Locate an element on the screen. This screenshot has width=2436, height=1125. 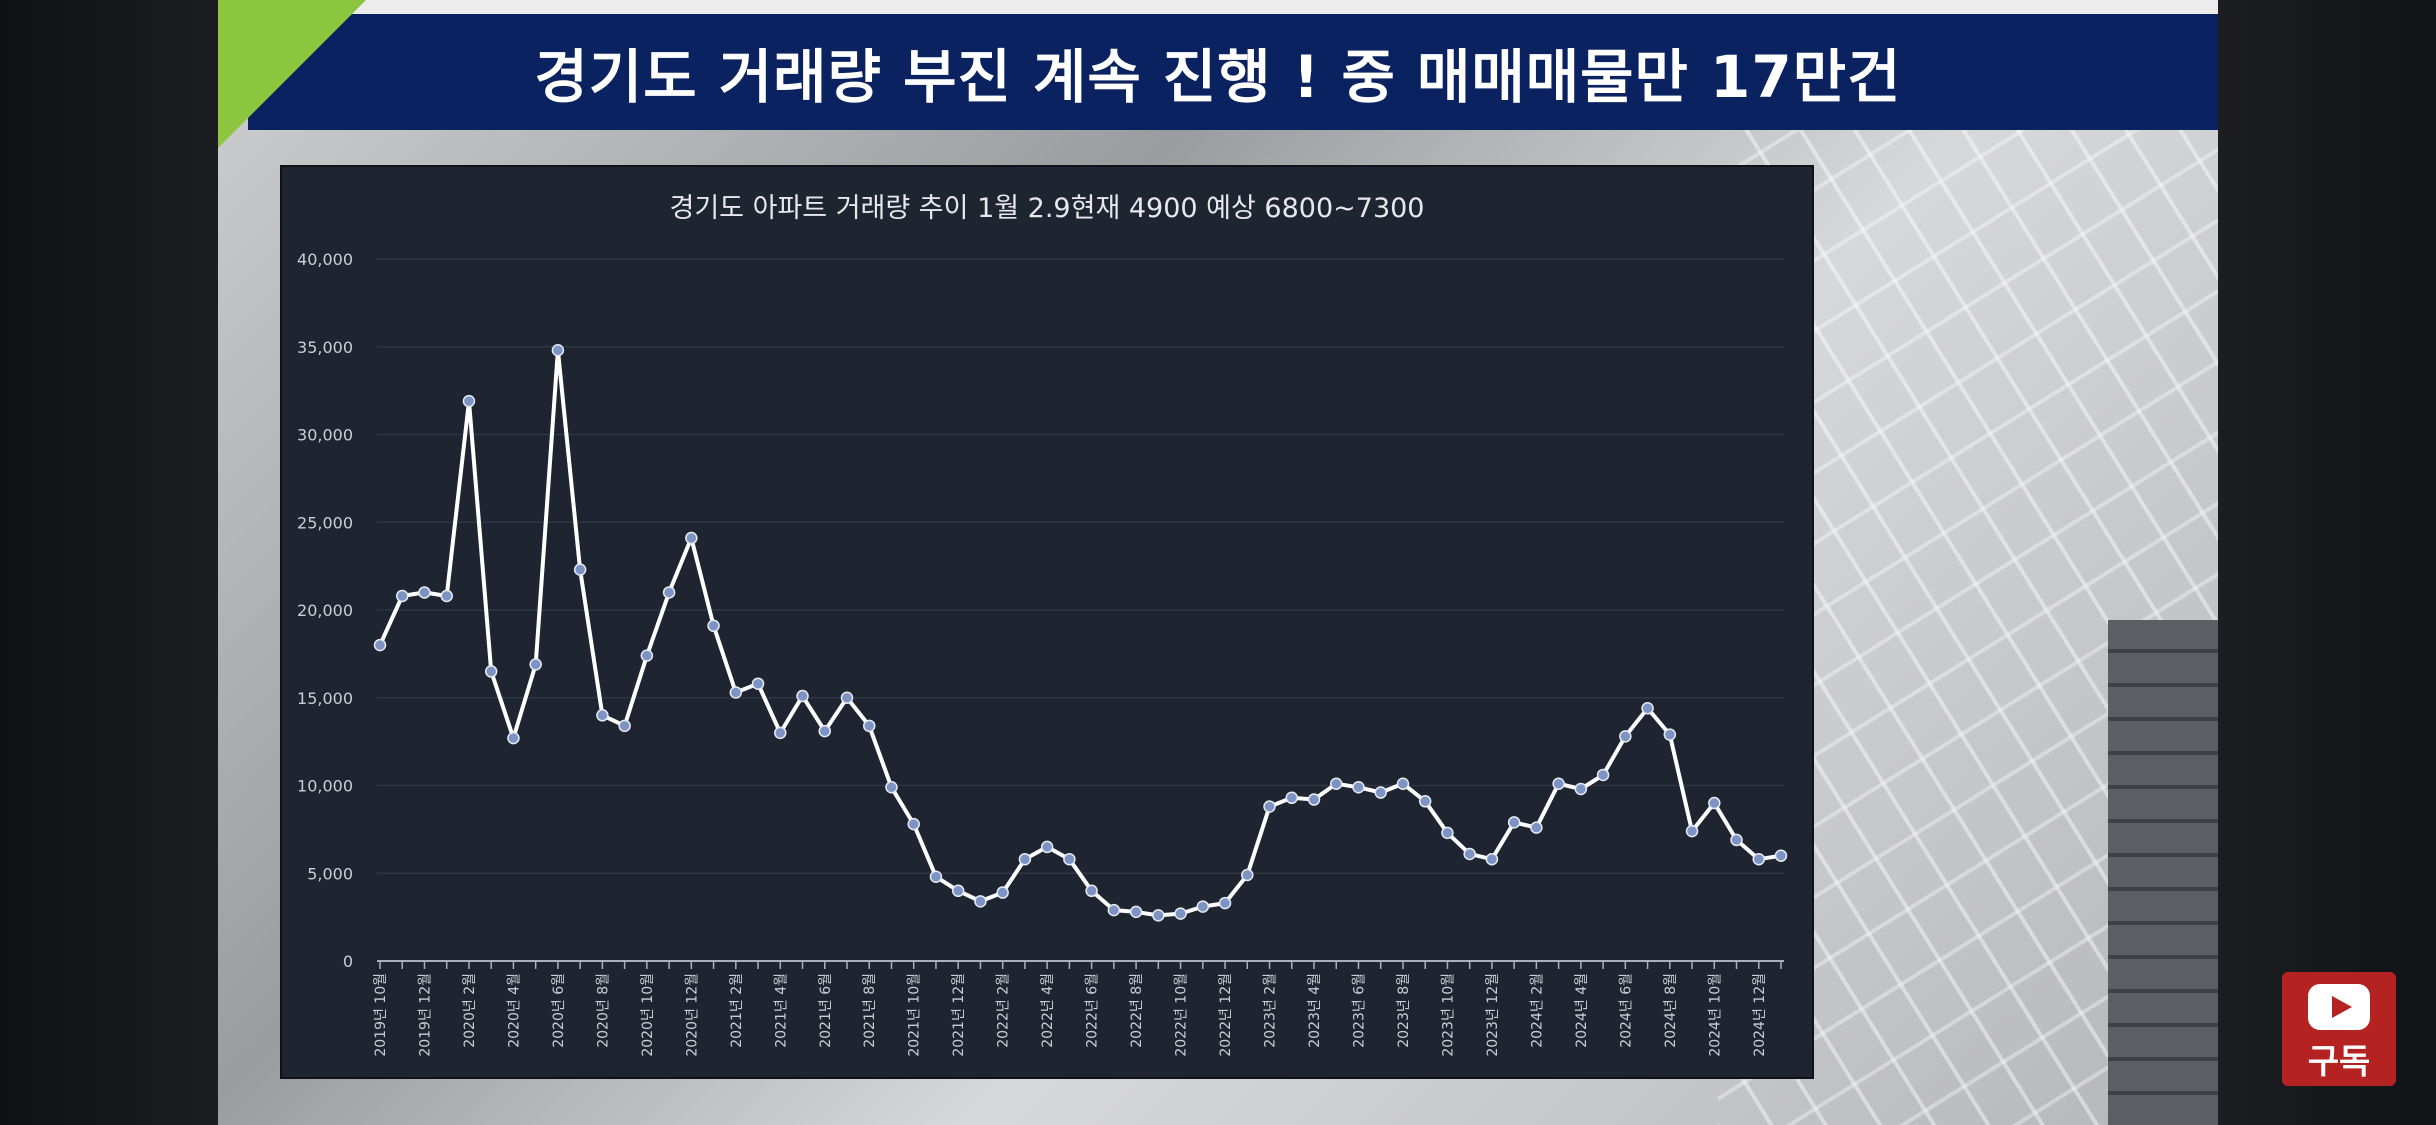
x-tick-label: 2024년 4월 is located at coordinates (1582, 1010).